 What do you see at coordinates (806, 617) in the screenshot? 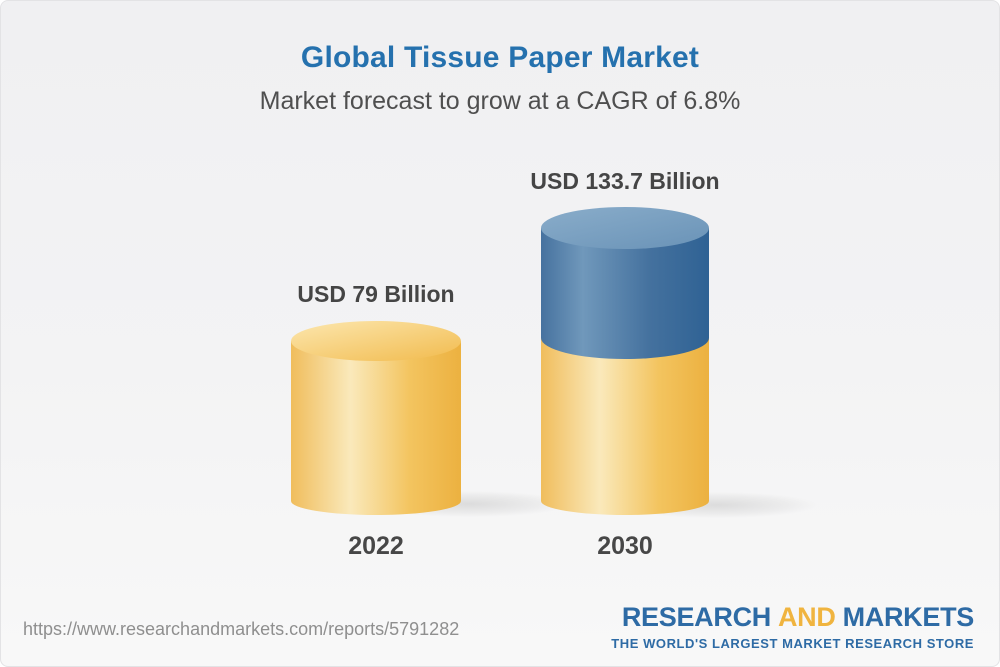
I see `logo-word-and: AND` at bounding box center [806, 617].